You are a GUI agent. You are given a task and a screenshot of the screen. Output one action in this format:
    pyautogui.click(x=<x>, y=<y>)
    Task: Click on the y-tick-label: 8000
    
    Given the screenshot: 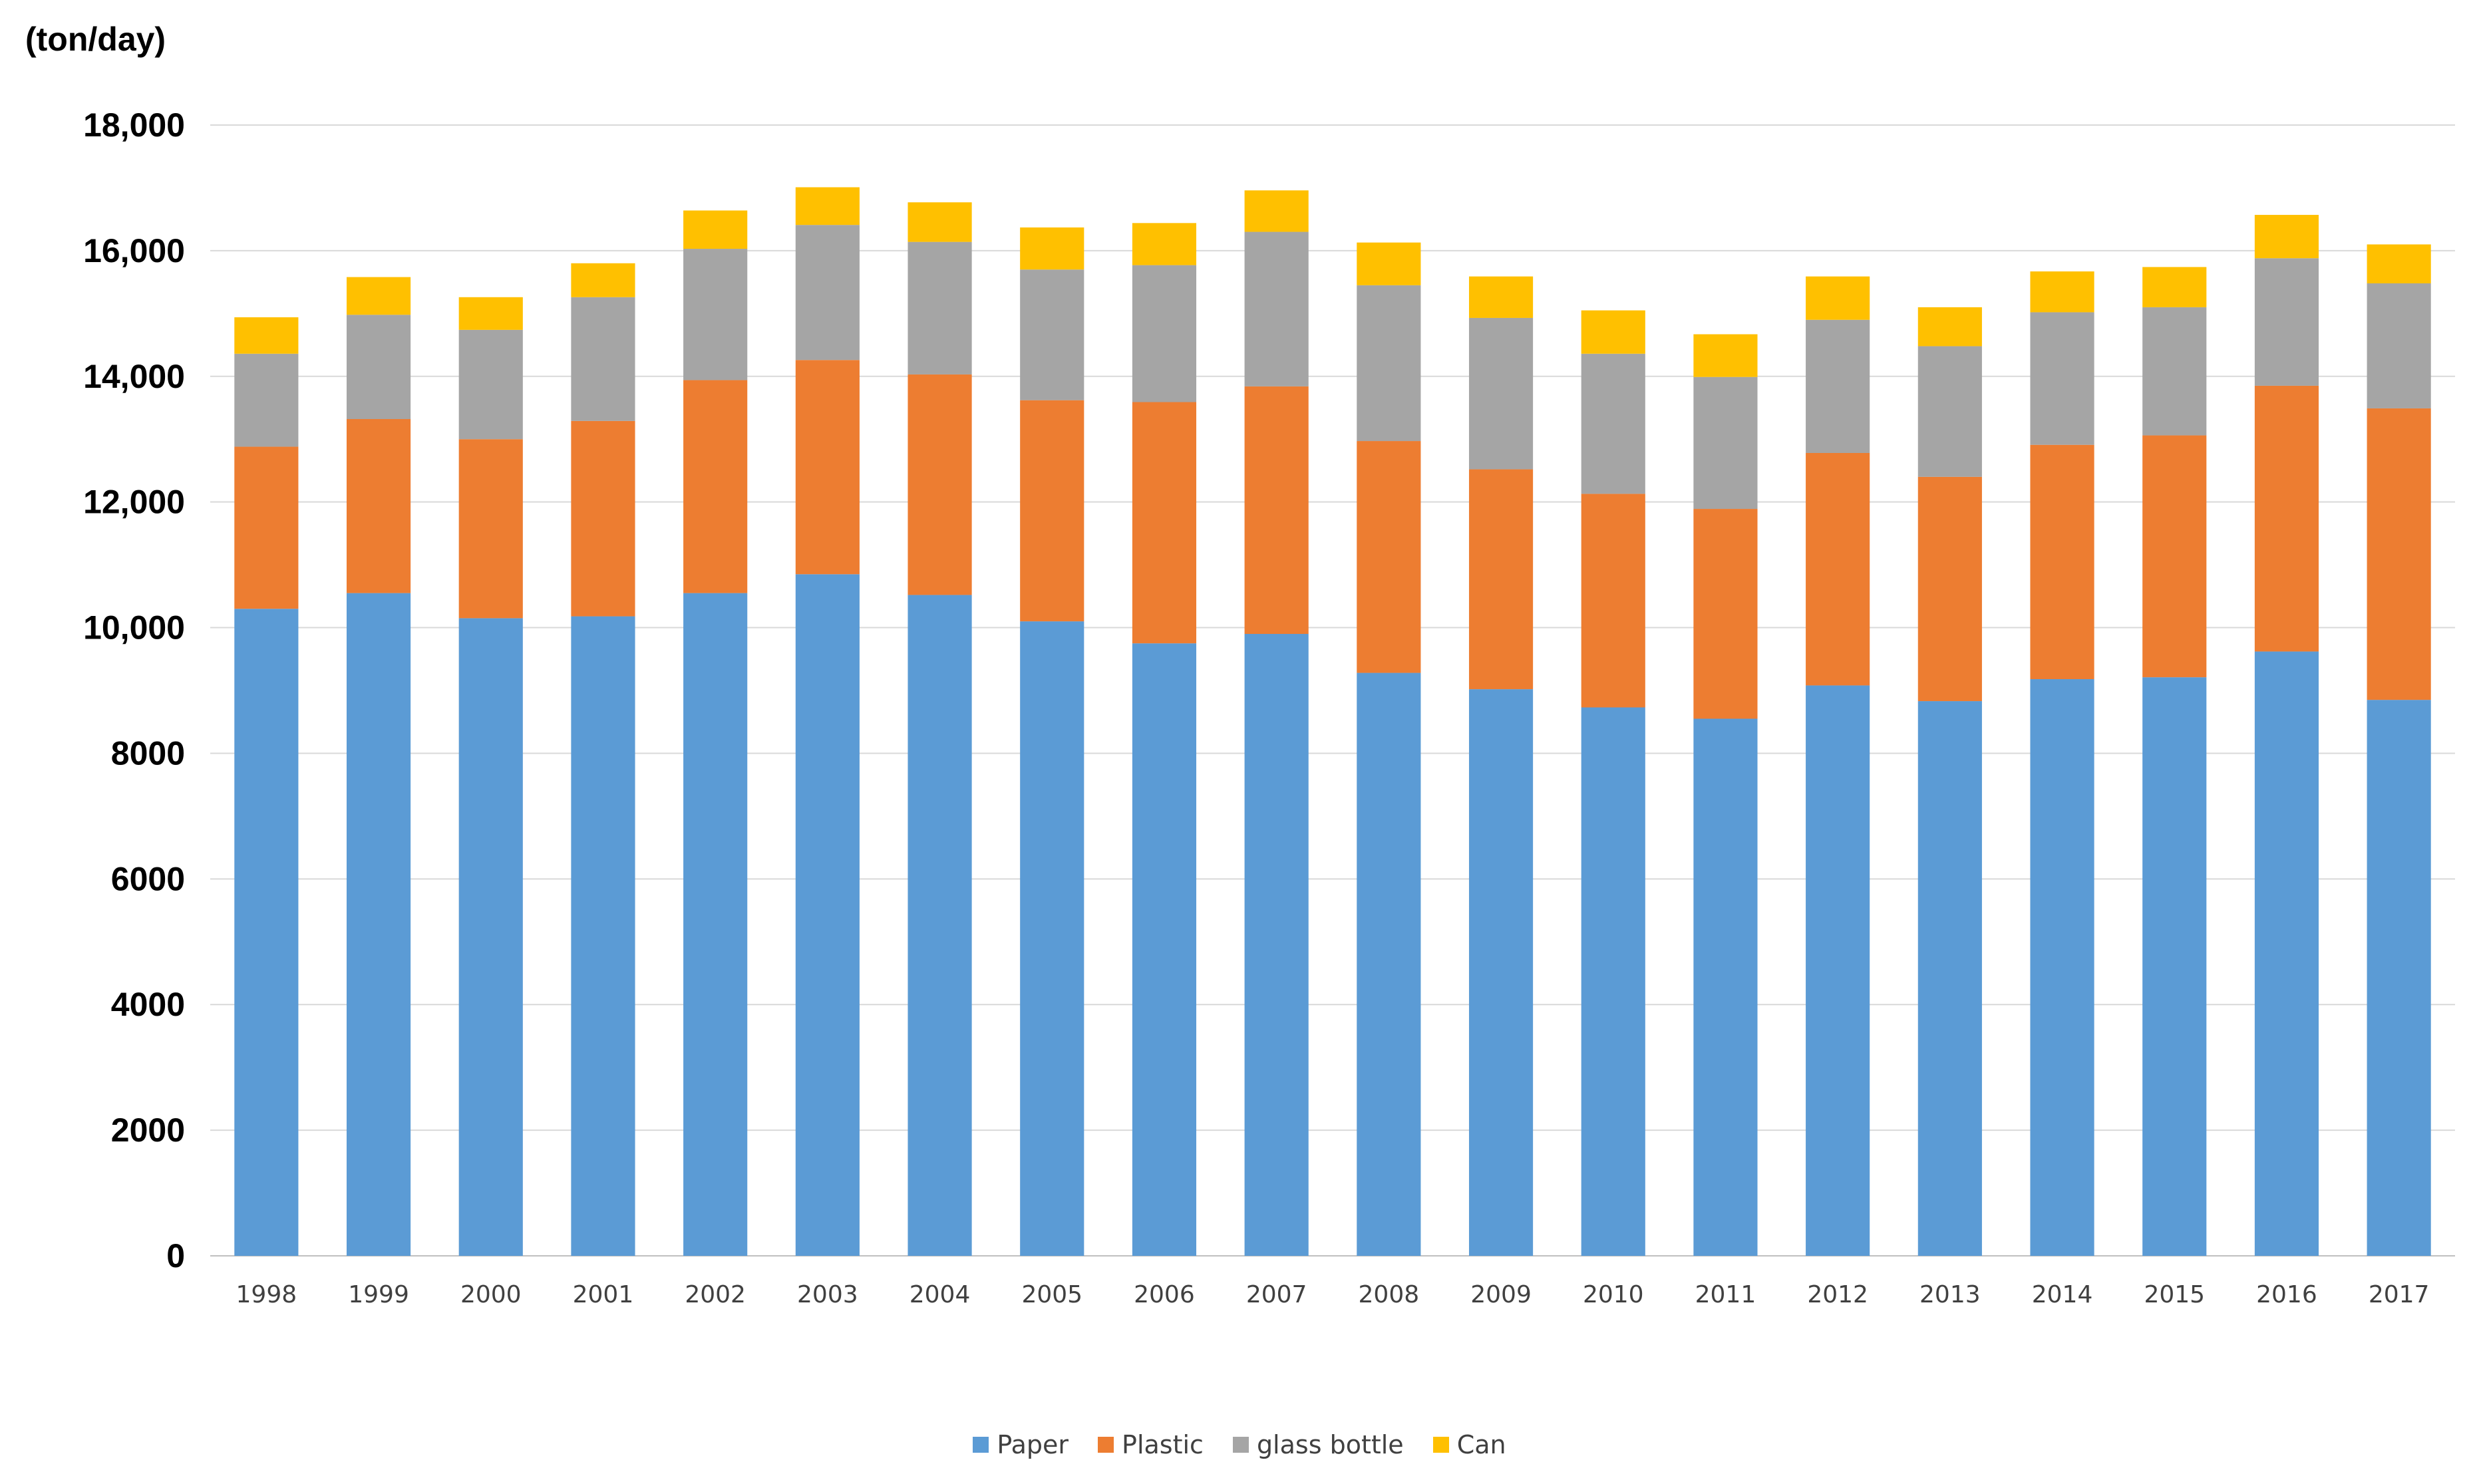 What is the action you would take?
    pyautogui.click(x=148, y=753)
    